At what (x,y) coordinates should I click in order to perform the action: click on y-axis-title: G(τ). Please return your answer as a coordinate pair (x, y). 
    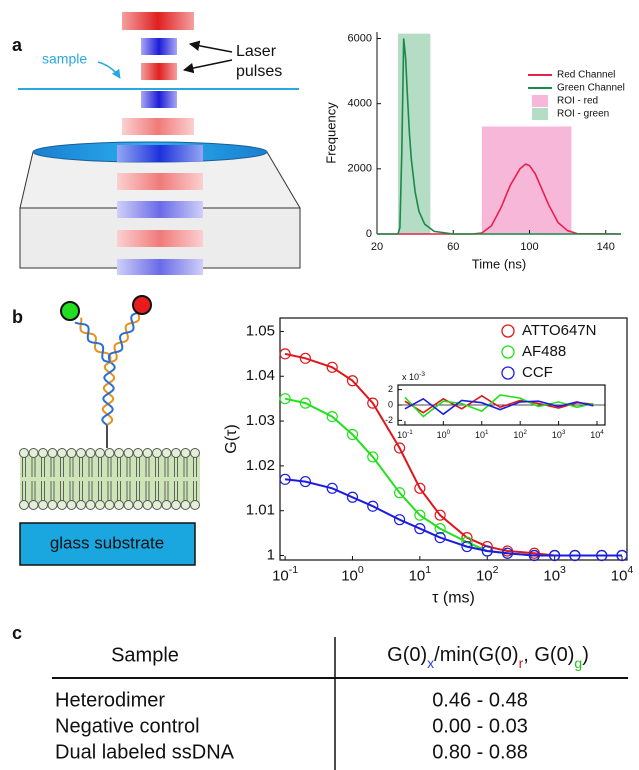
    Looking at the image, I should click on (231, 438).